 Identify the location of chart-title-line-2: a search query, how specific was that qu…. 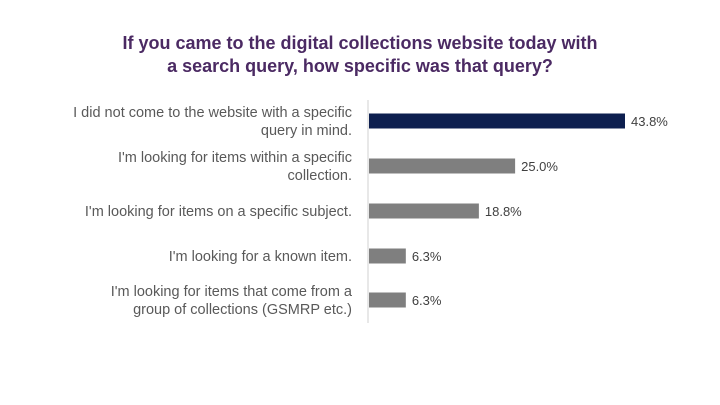
(360, 66).